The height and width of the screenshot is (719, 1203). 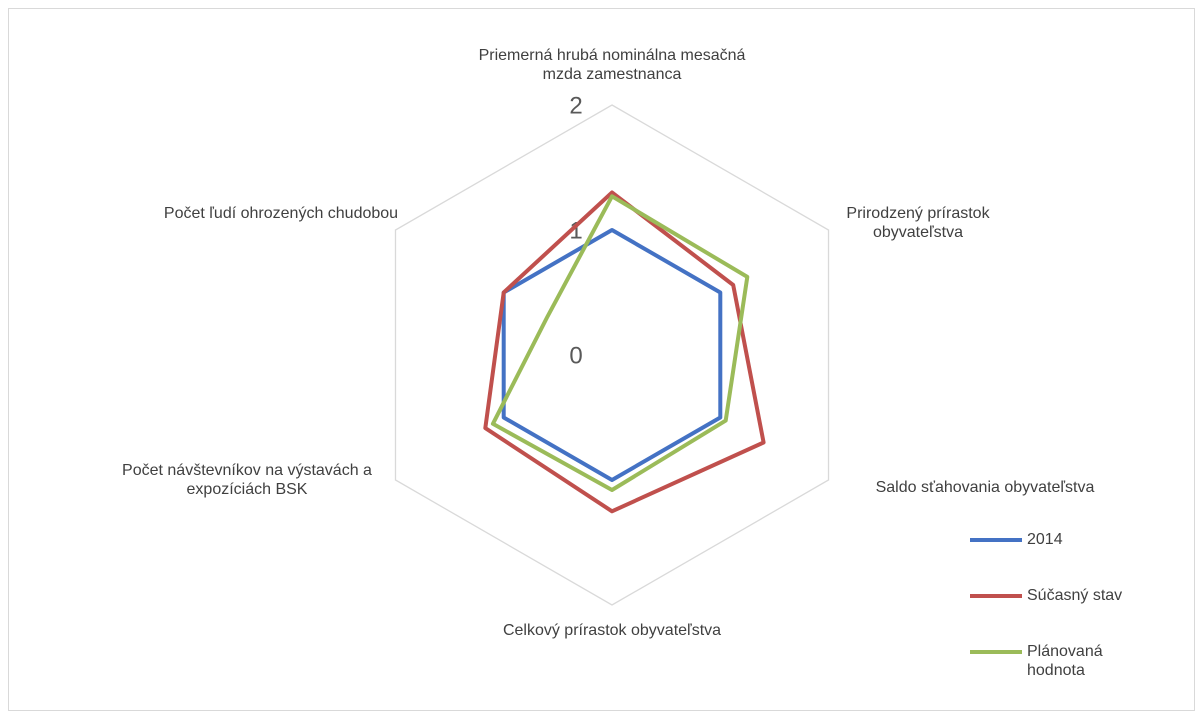 What do you see at coordinates (612, 630) in the screenshot?
I see `axis-label: Celkový prírastok obyvateľstva` at bounding box center [612, 630].